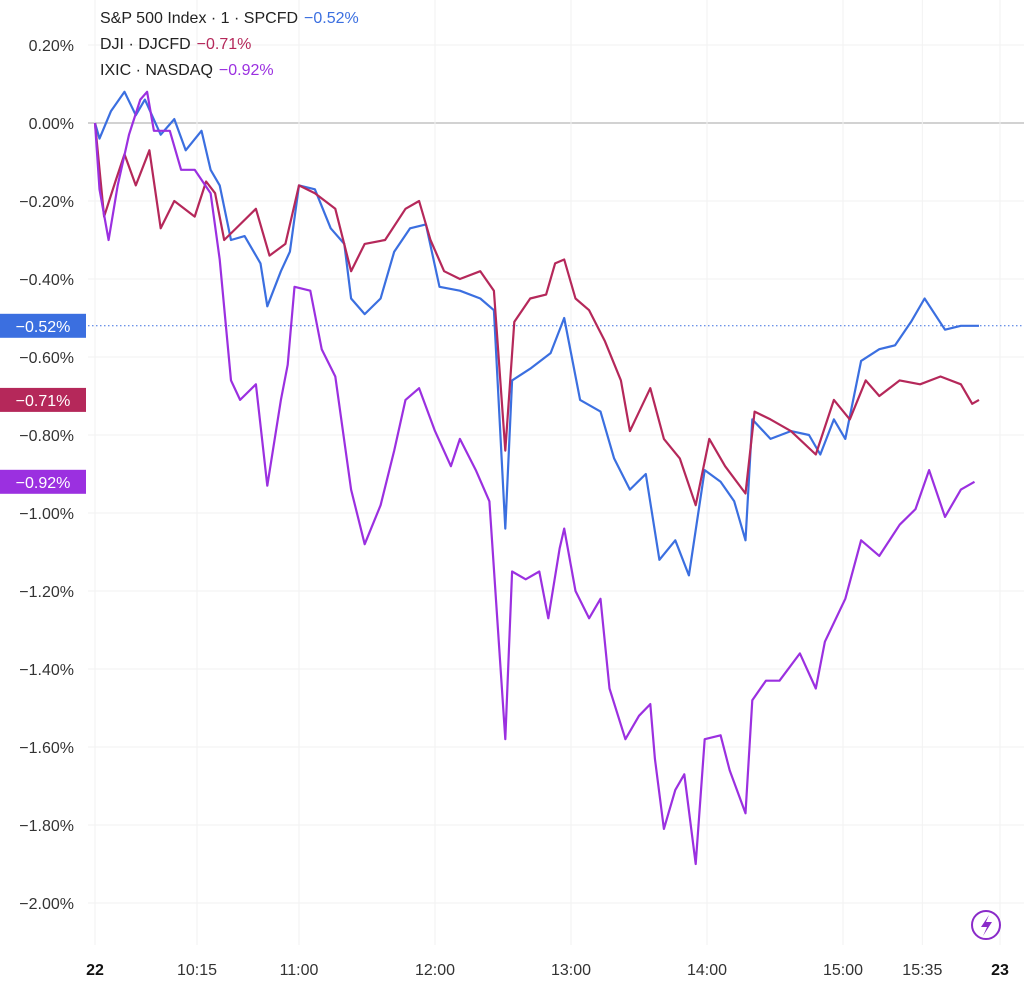 This screenshot has height=985, width=1024. Describe the element at coordinates (331, 18) in the screenshot. I see `legend-value: −0.52%` at that location.